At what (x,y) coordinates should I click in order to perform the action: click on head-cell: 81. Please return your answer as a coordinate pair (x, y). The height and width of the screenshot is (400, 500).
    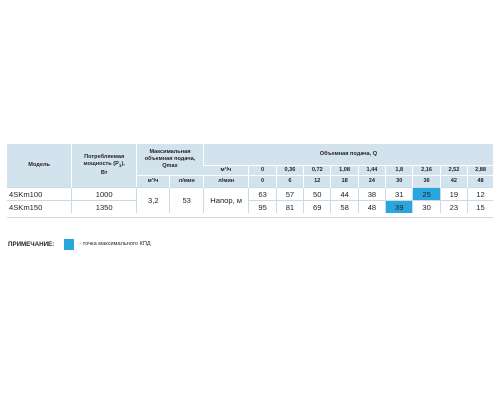
    Looking at the image, I should click on (289, 206).